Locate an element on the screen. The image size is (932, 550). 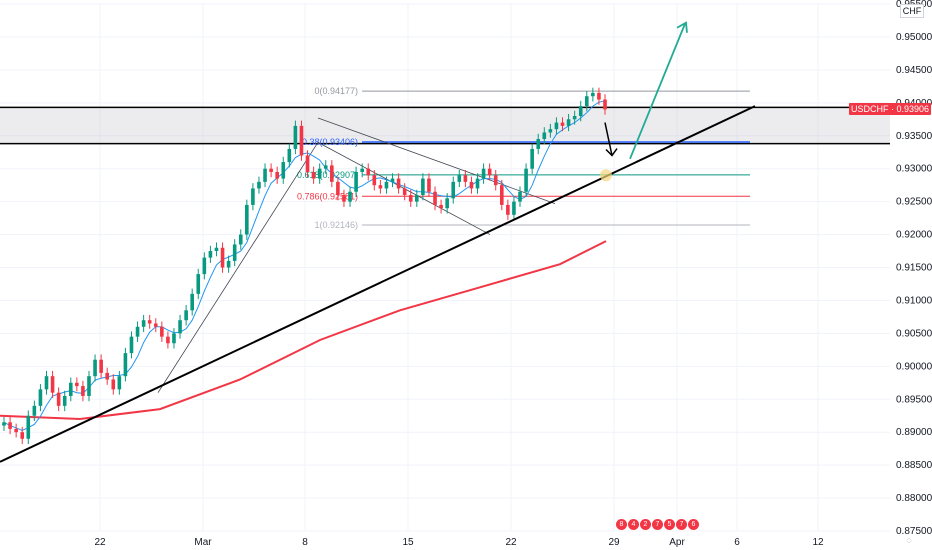
y-tick-label: 0.93500 is located at coordinates (914, 136).